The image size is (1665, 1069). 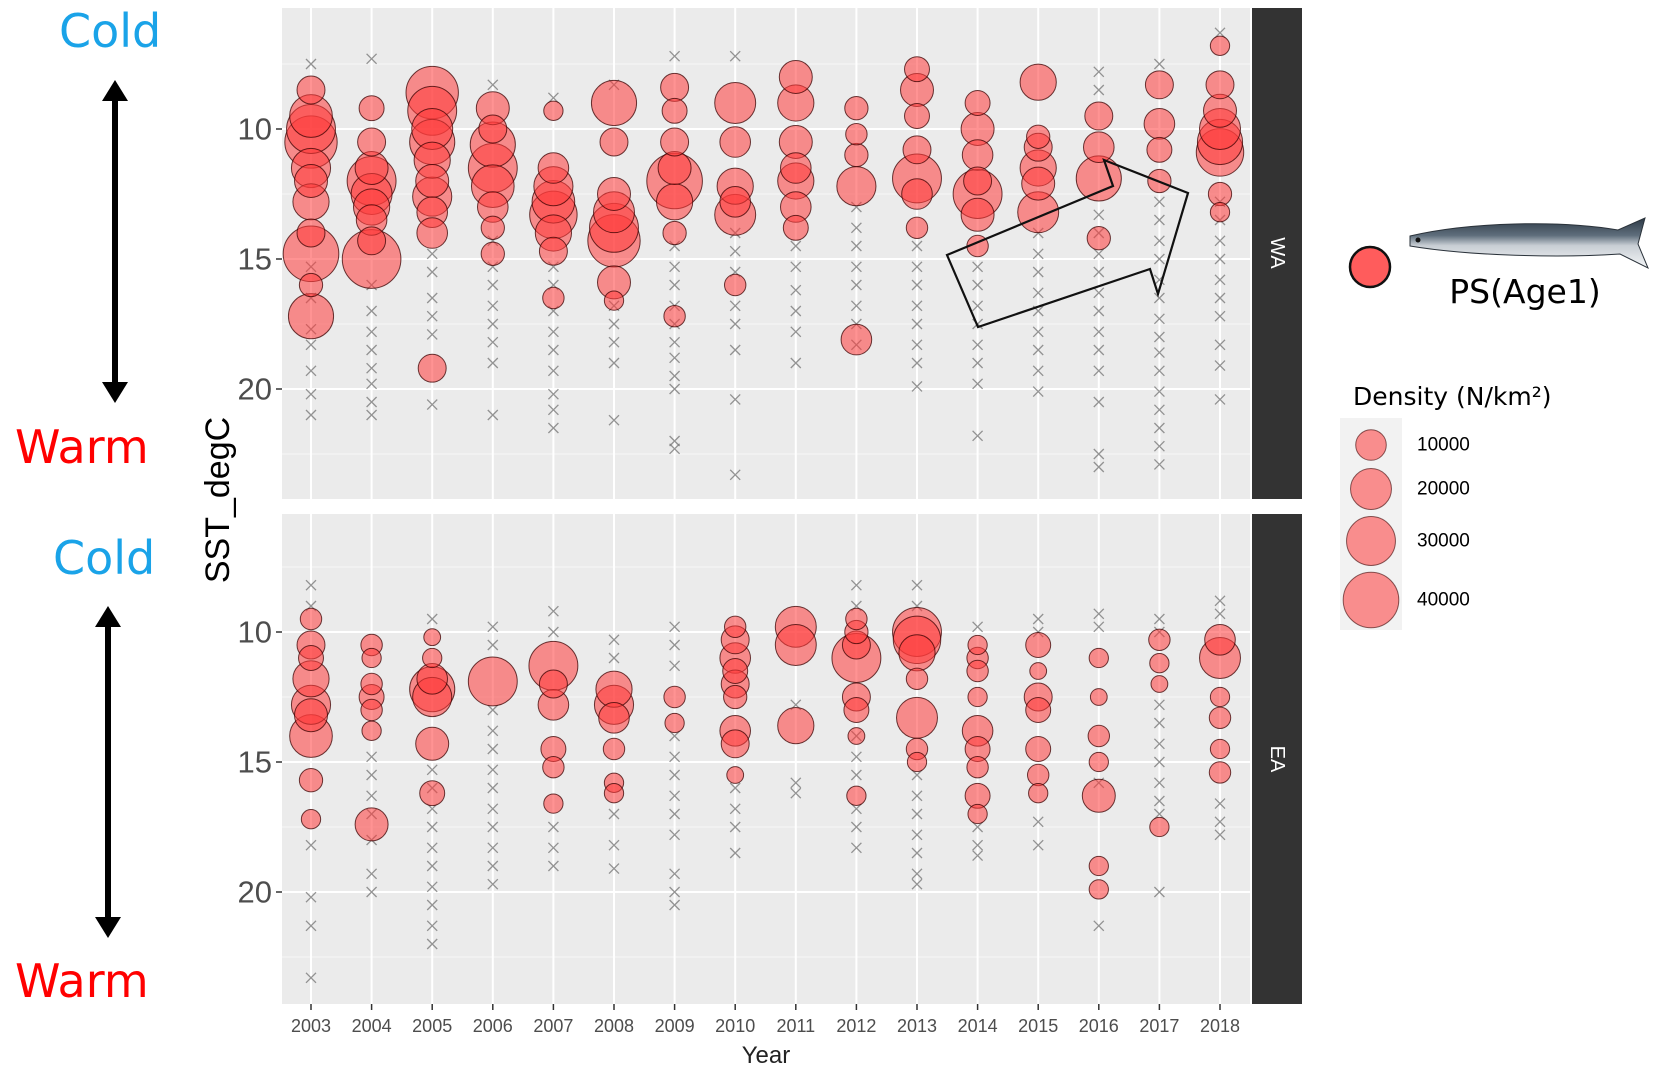 I want to click on size-legend-label: 30000, so click(x=1443, y=541).